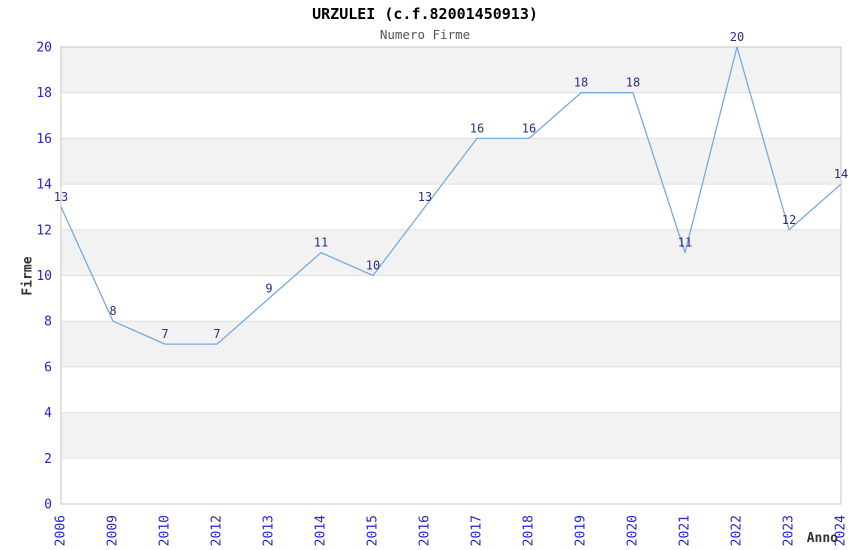  I want to click on y-tick-label: 4, so click(48, 413).